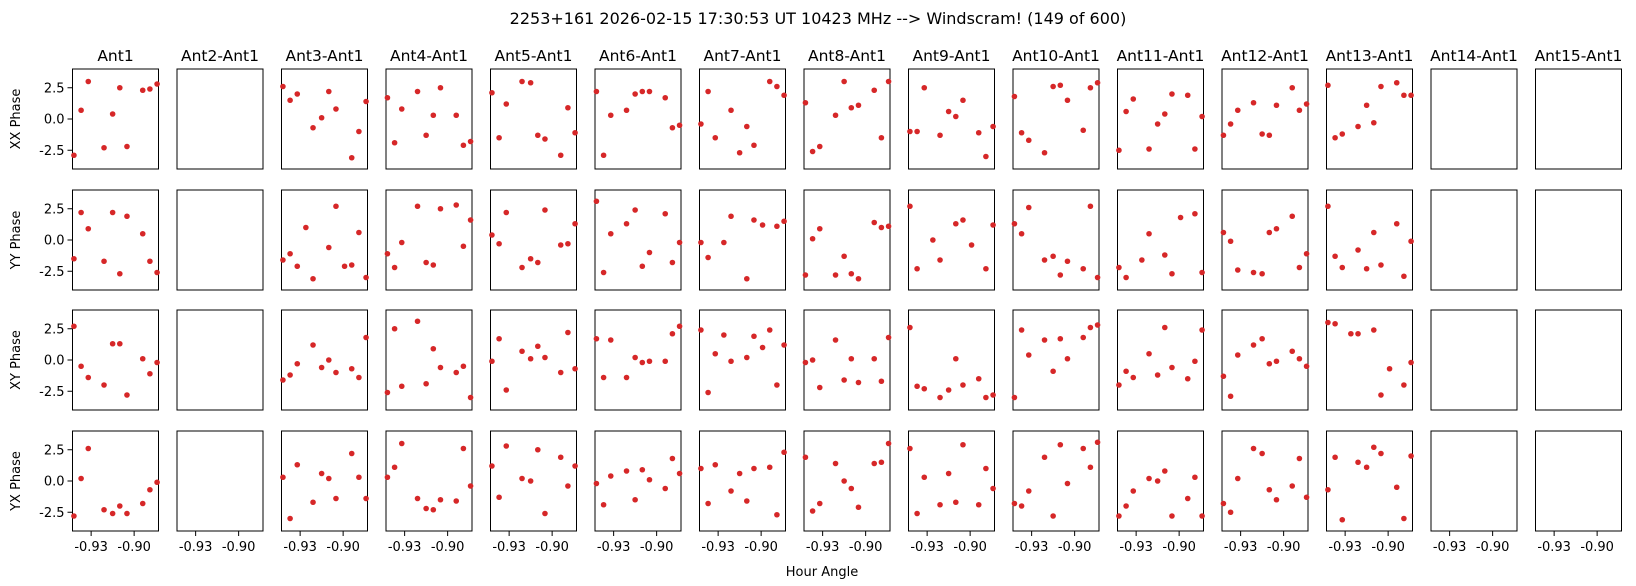 Image resolution: width=1636 pixels, height=586 pixels. What do you see at coordinates (1056, 56) in the screenshot?
I see `column-title: Ant10-Ant1` at bounding box center [1056, 56].